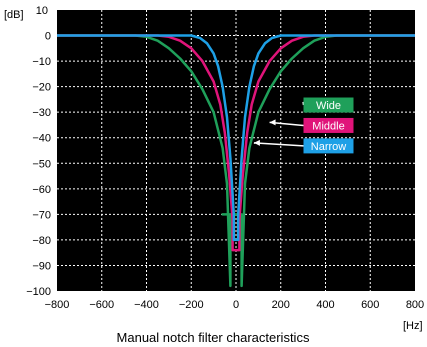 The height and width of the screenshot is (347, 427). What do you see at coordinates (48, 37) in the screenshot?
I see `y-tick-label: 0` at bounding box center [48, 37].